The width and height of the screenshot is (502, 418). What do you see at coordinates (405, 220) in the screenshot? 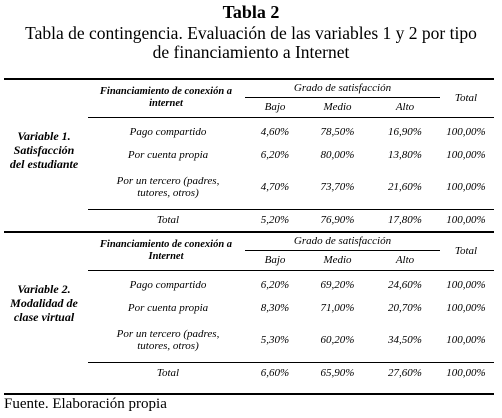
I see `cell: 17,80%` at bounding box center [405, 220].